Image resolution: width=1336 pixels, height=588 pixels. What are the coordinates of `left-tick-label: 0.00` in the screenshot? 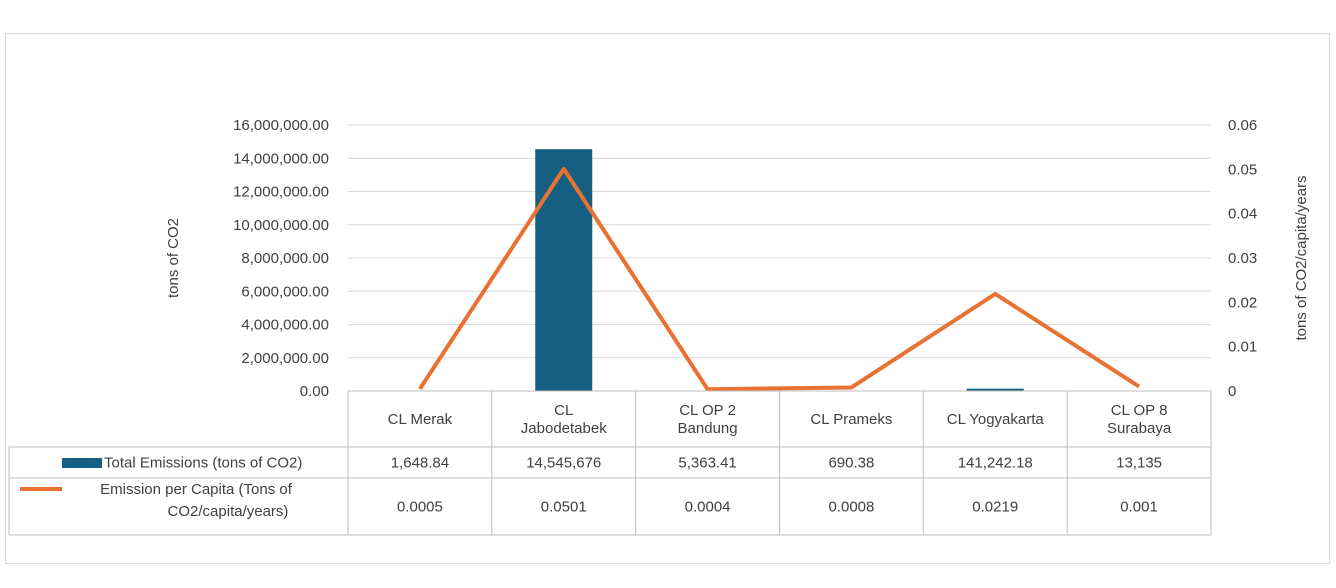 It's located at (314, 391).